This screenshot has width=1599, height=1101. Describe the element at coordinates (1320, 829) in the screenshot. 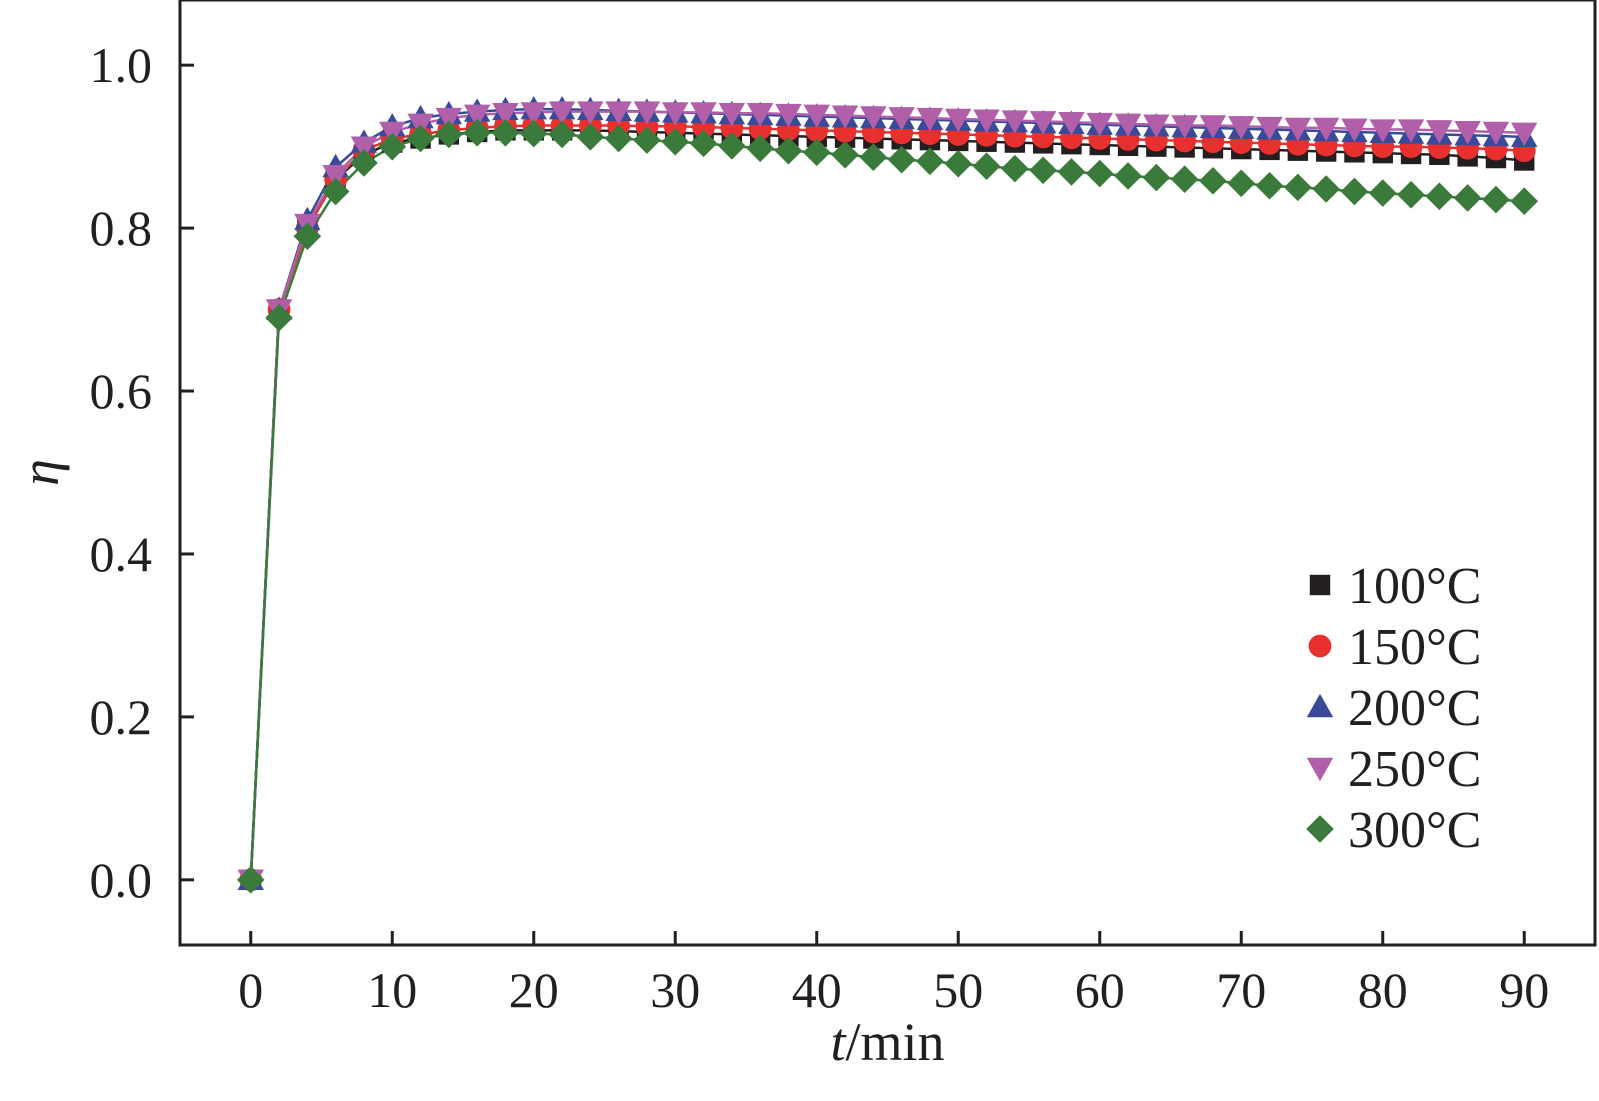

I see `legend-marker-300c` at that location.